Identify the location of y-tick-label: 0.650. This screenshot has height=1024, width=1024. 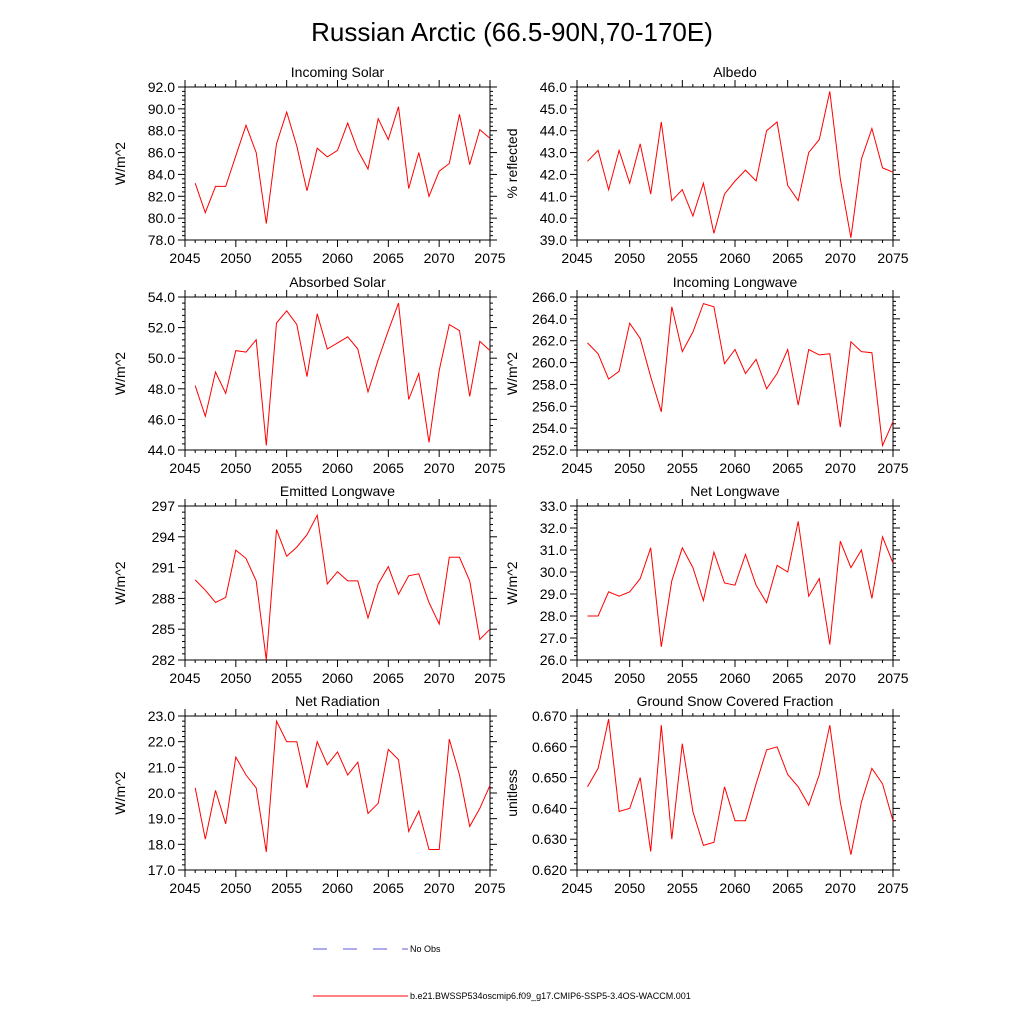
(549, 778).